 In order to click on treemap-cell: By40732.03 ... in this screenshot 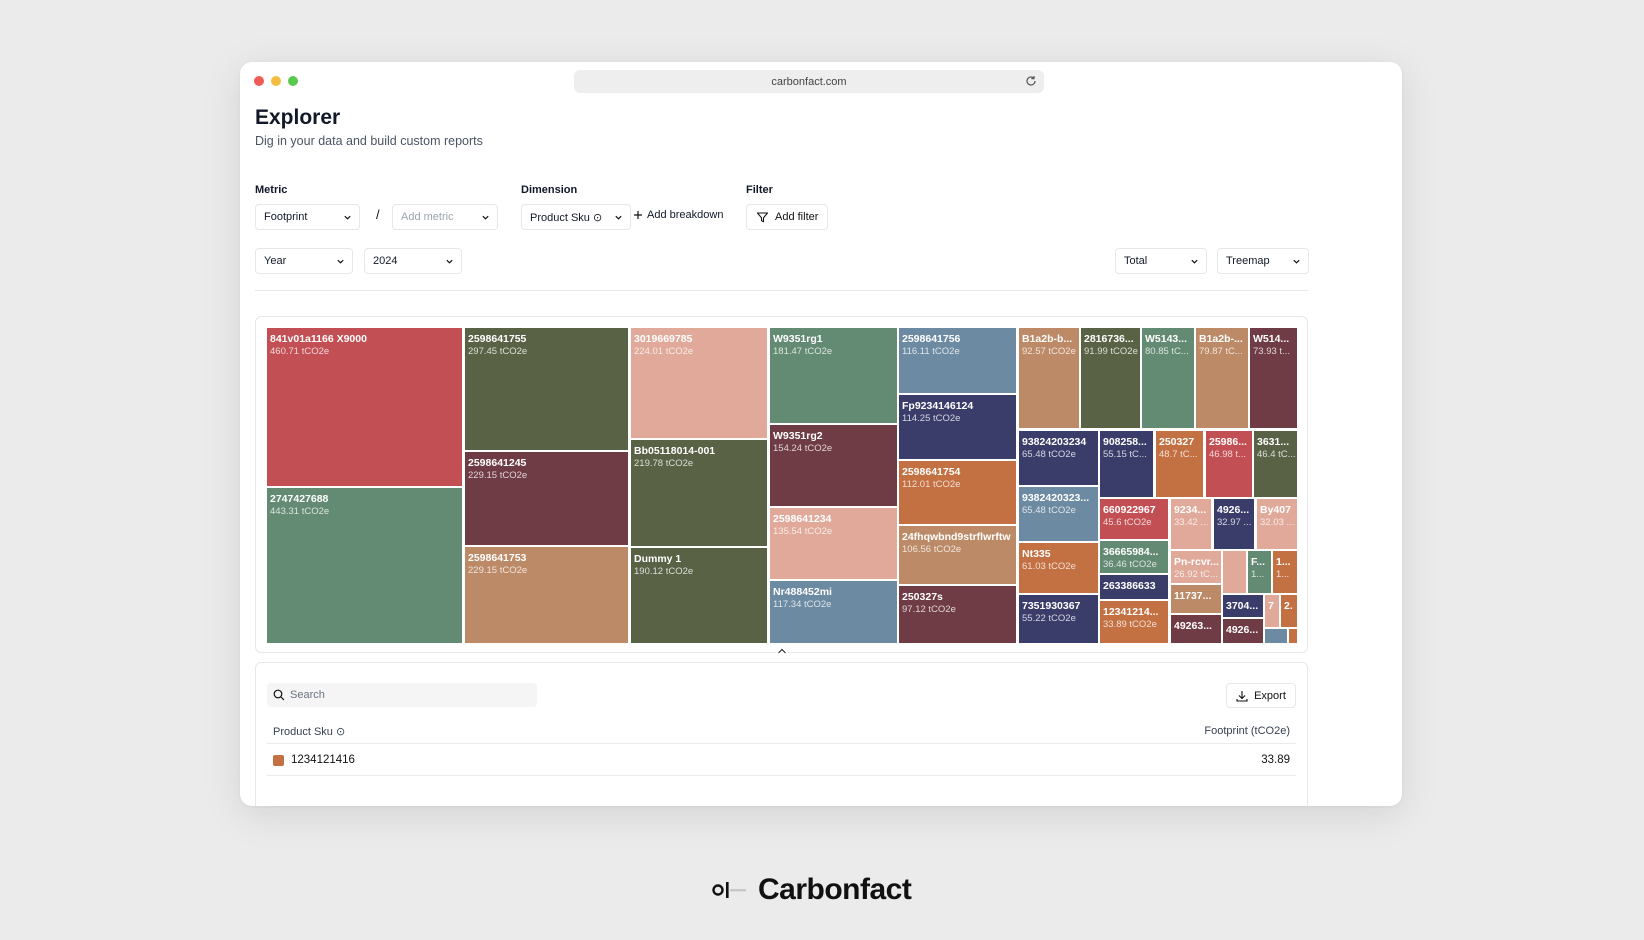, I will do `click(1277, 524)`.